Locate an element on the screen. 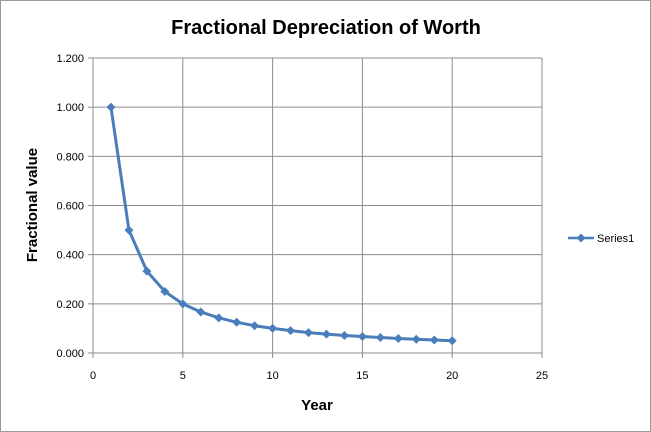 Image resolution: width=651 pixels, height=432 pixels. chart-title: Fractional Depreciation of Worth is located at coordinates (326, 28).